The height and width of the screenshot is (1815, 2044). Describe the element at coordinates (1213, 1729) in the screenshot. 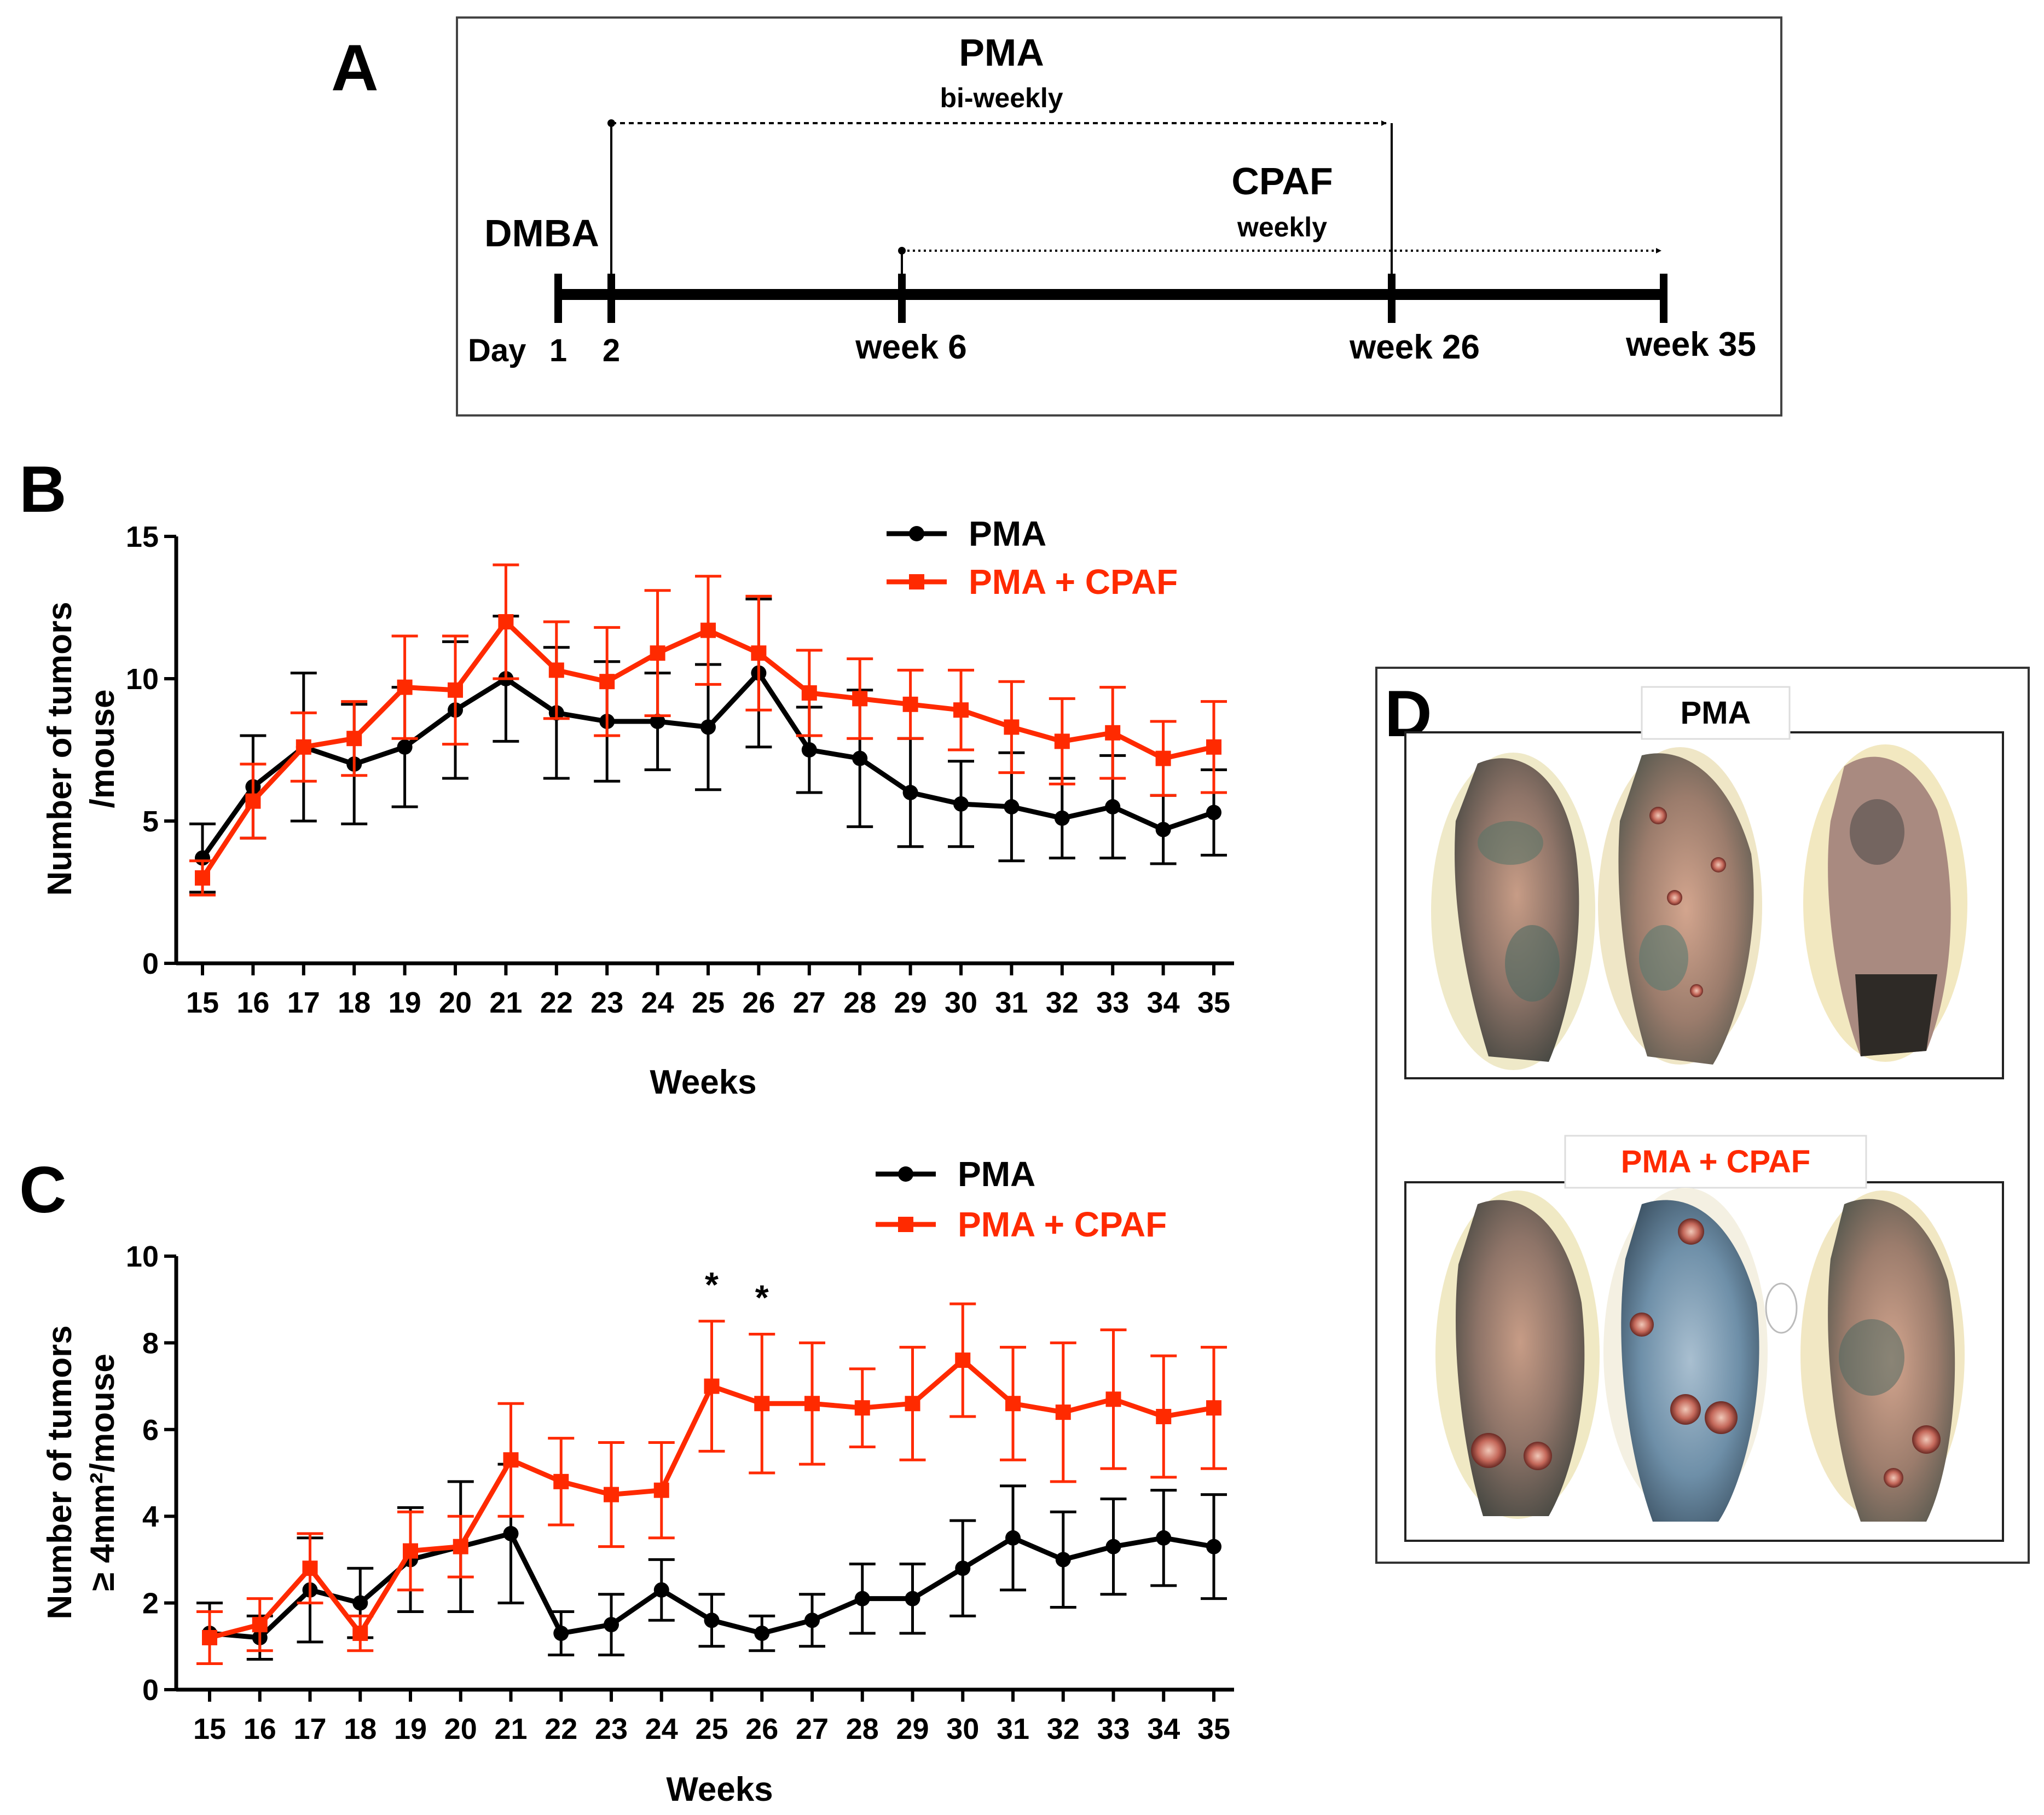

I see `chart-c-x-tick-label: 35` at that location.